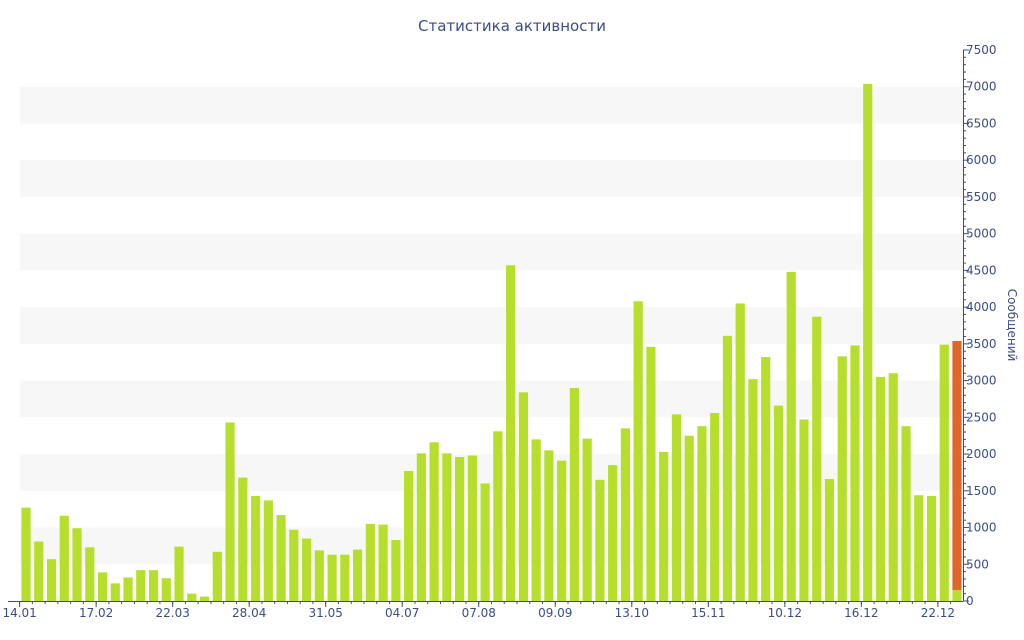 This screenshot has width=1024, height=640. Describe the element at coordinates (326, 613) in the screenshot. I see `x-tick-label: 31.05` at that location.